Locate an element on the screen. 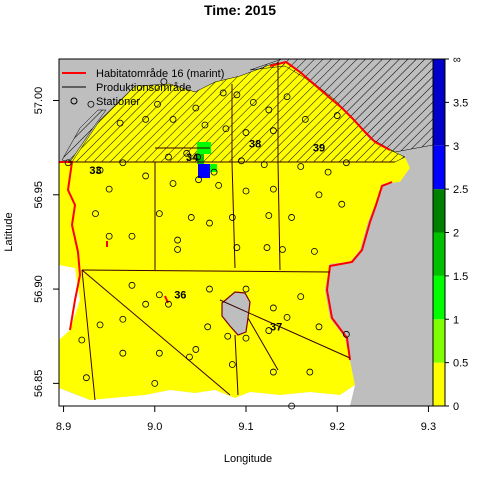  area-label-38: 38 is located at coordinates (255, 145).